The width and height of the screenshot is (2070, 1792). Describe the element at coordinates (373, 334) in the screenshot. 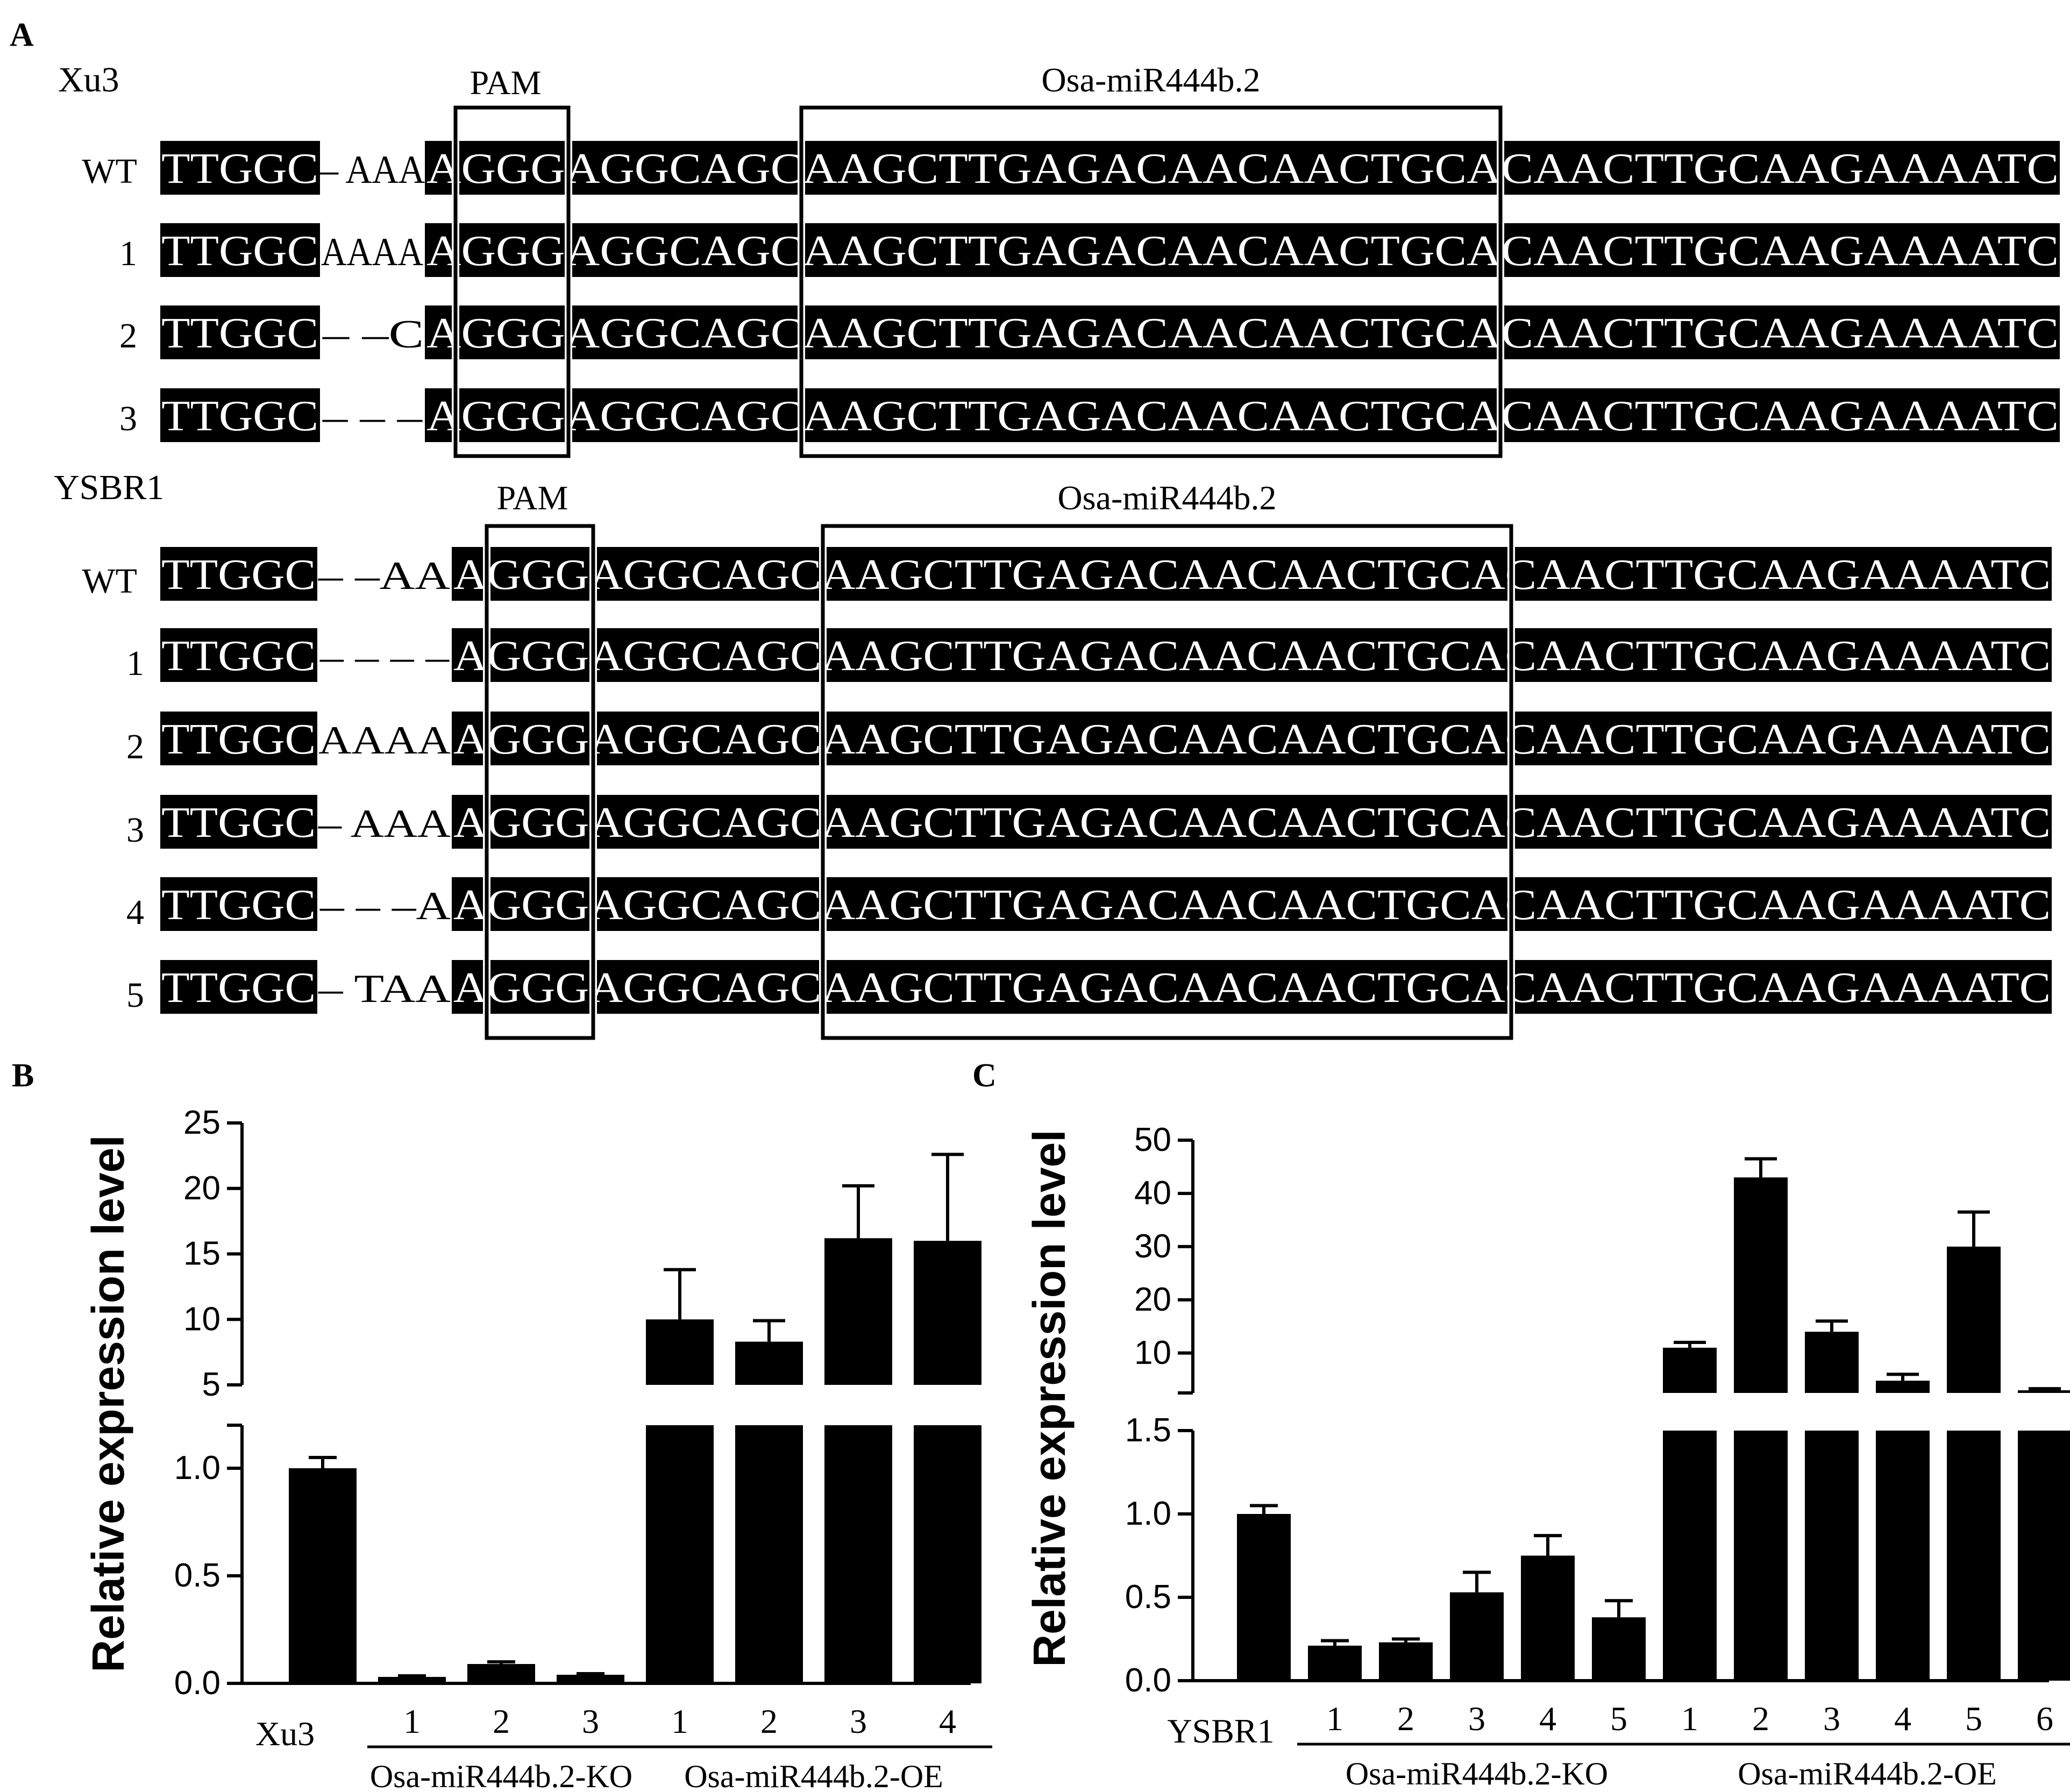

I see `gap-sequence: – –C` at that location.